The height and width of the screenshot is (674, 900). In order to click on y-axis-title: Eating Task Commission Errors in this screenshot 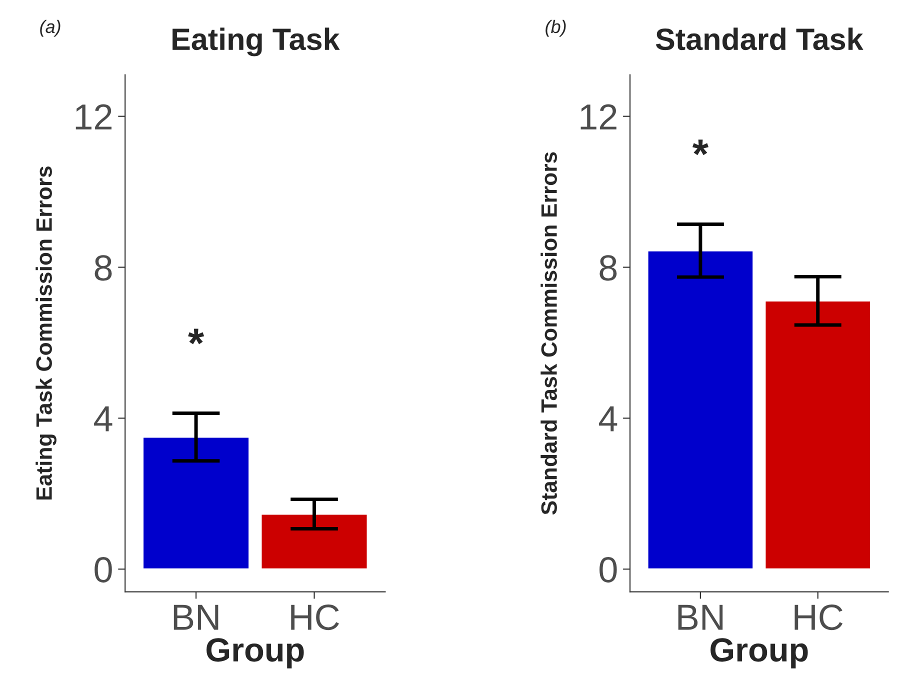, I will do `click(46, 333)`.